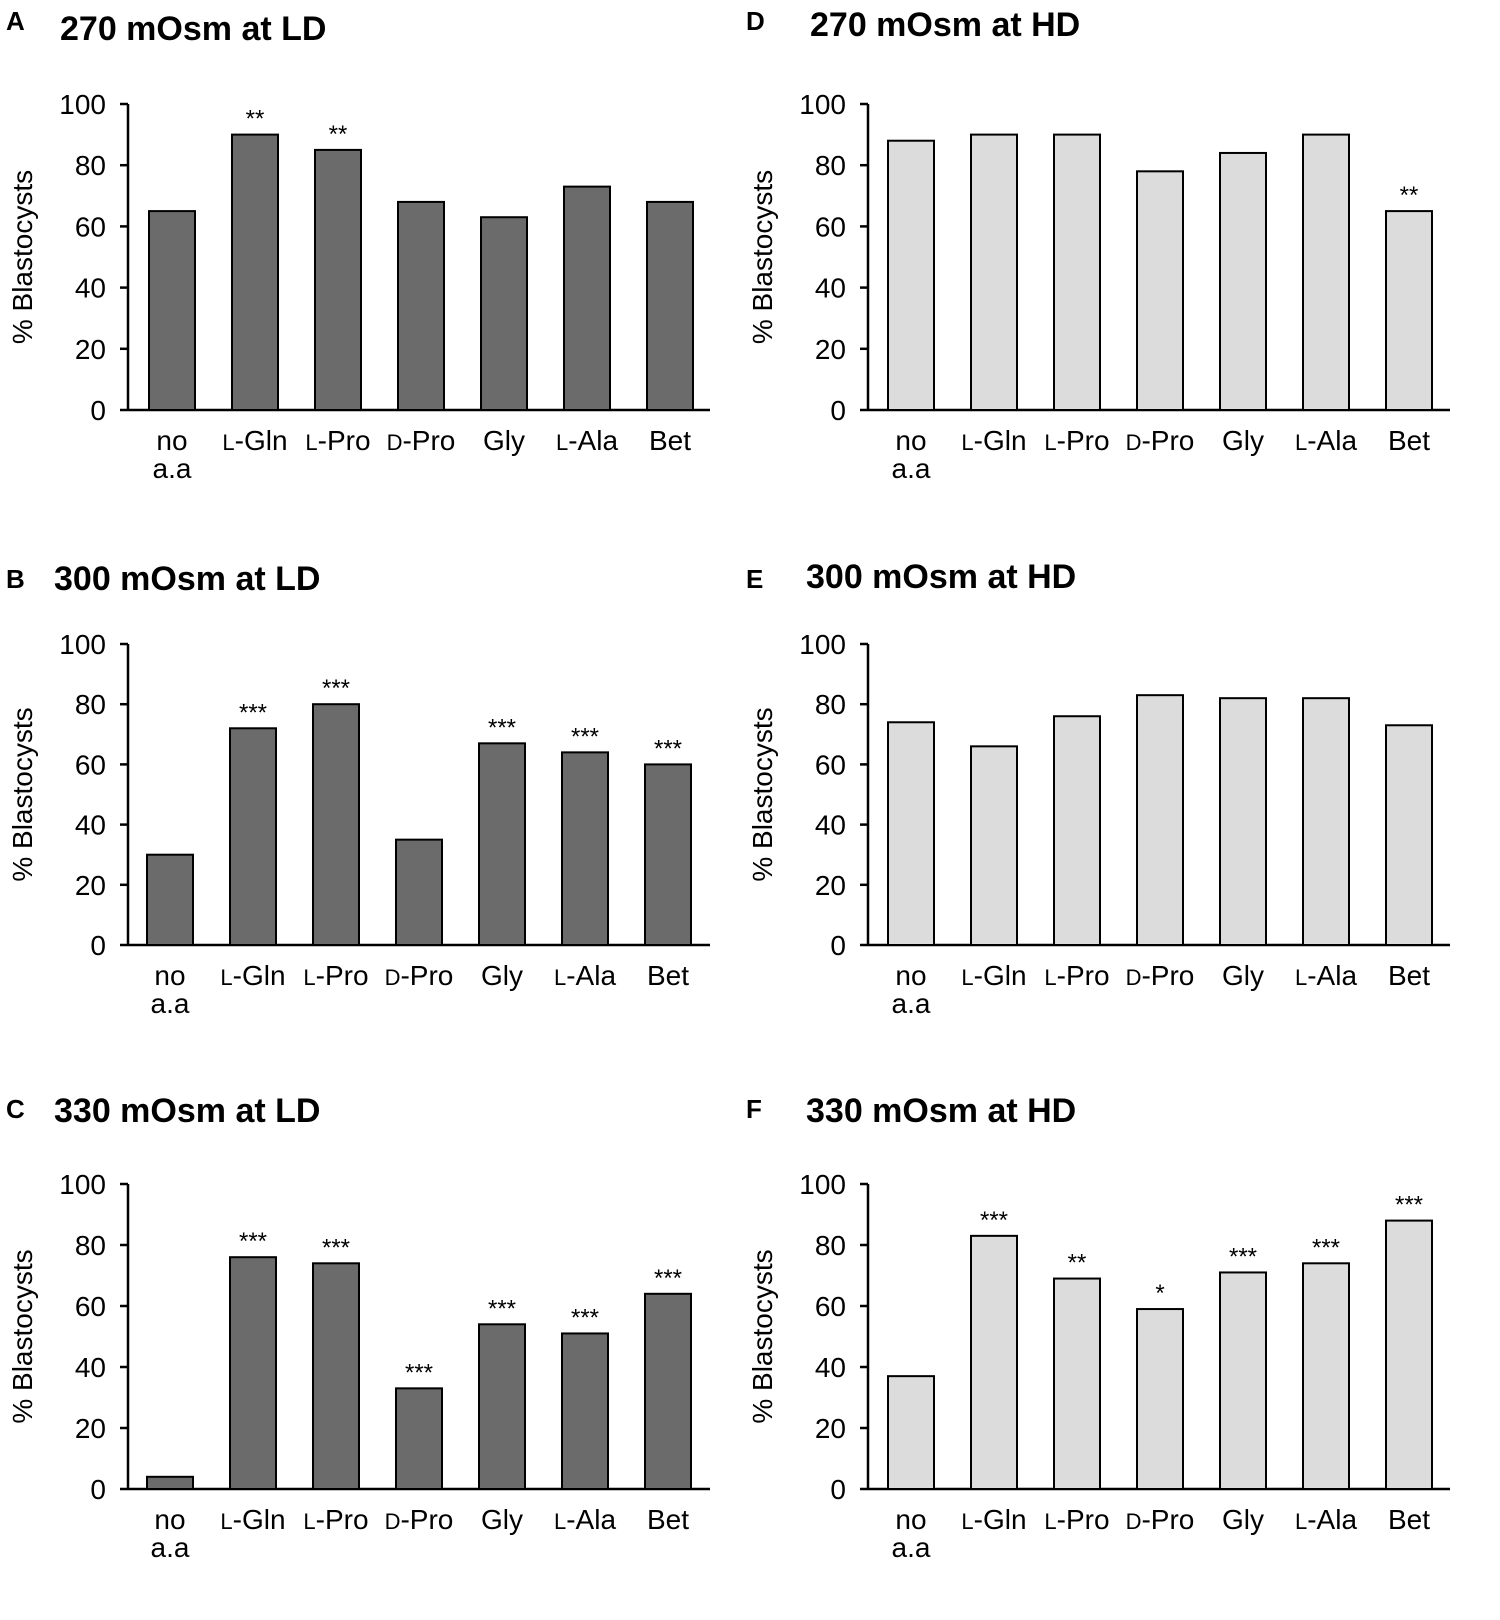  What do you see at coordinates (1159, 1293) in the screenshot?
I see `significance-label: *` at bounding box center [1159, 1293].